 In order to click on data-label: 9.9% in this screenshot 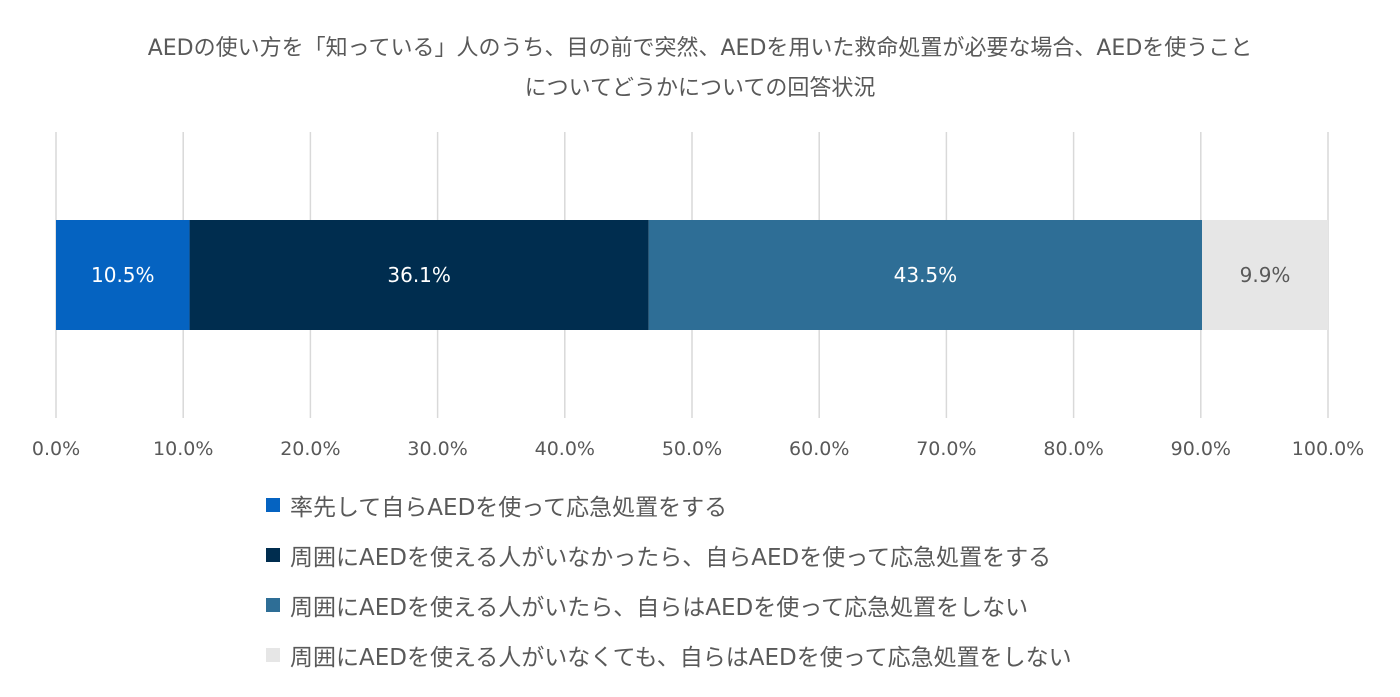, I will do `click(1265, 275)`.